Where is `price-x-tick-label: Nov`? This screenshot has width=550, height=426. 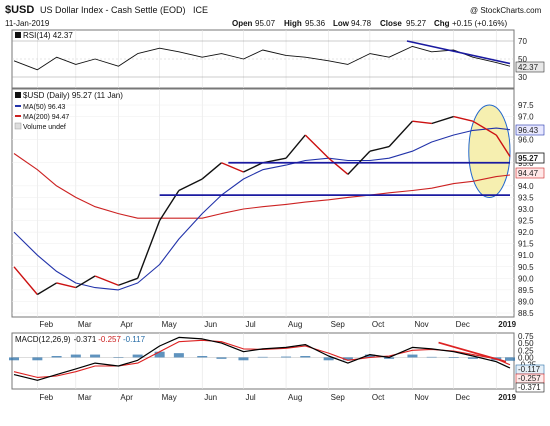 price-x-tick-label: Nov is located at coordinates (421, 324).